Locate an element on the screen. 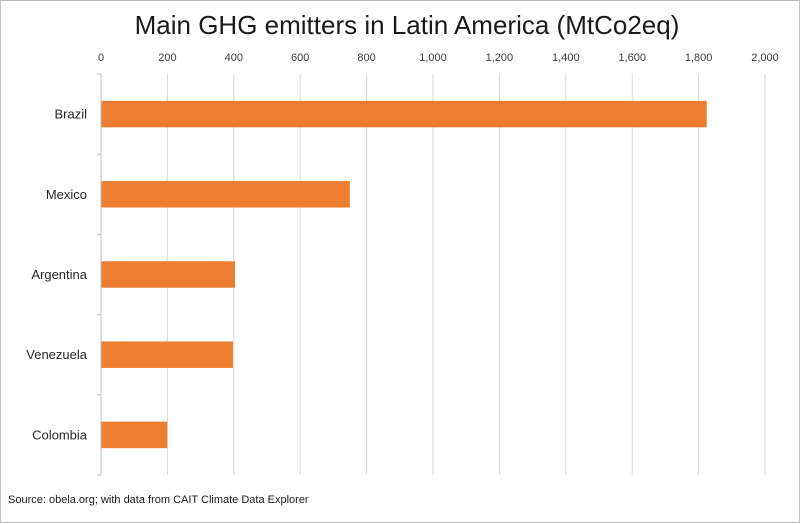 The width and height of the screenshot is (800, 524). x-tick-label: 200 is located at coordinates (167, 58).